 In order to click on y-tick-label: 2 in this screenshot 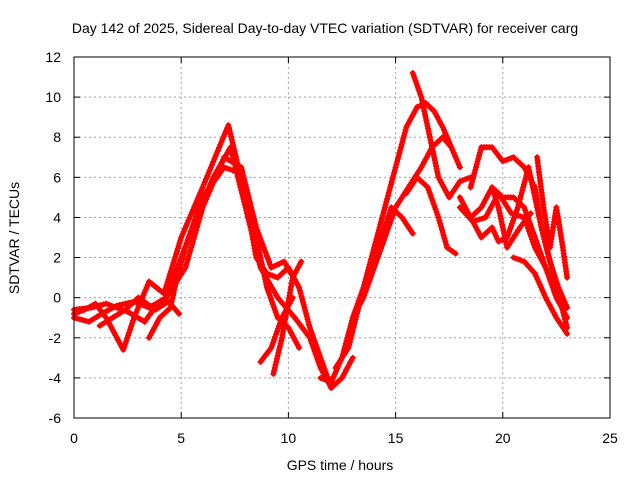, I will do `click(57, 258)`.